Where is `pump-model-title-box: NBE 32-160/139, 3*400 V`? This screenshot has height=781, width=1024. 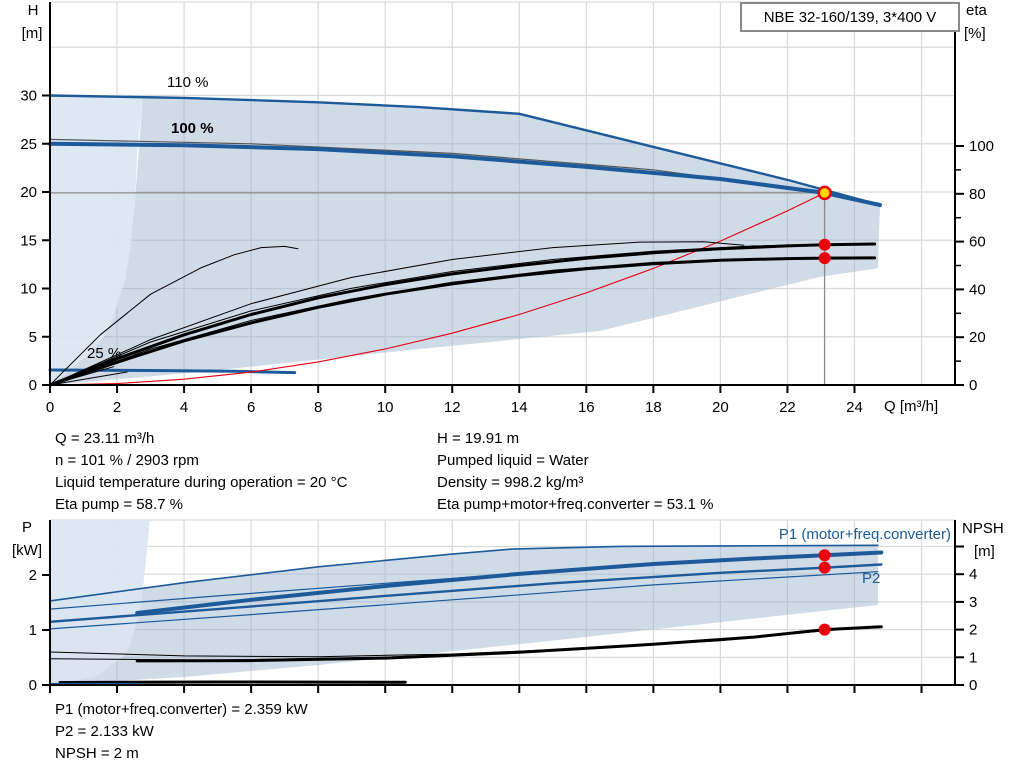
pump-model-title-box: NBE 32-160/139, 3*400 V is located at coordinates (850, 17).